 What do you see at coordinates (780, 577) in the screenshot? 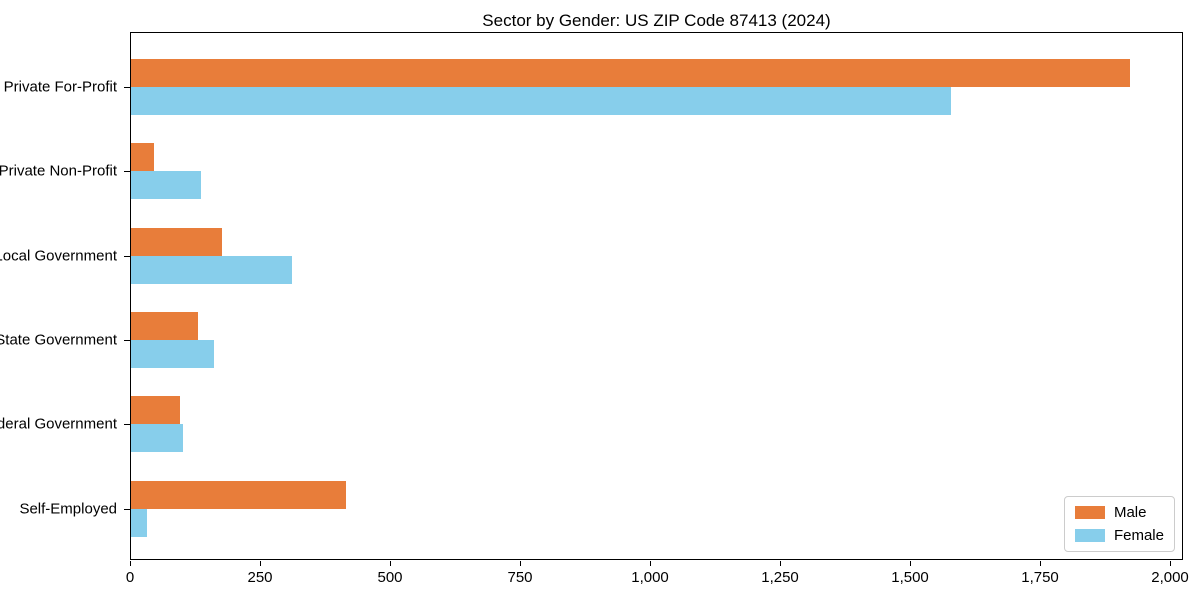
I see `x-axis-tick-label: 1,250` at bounding box center [780, 577].